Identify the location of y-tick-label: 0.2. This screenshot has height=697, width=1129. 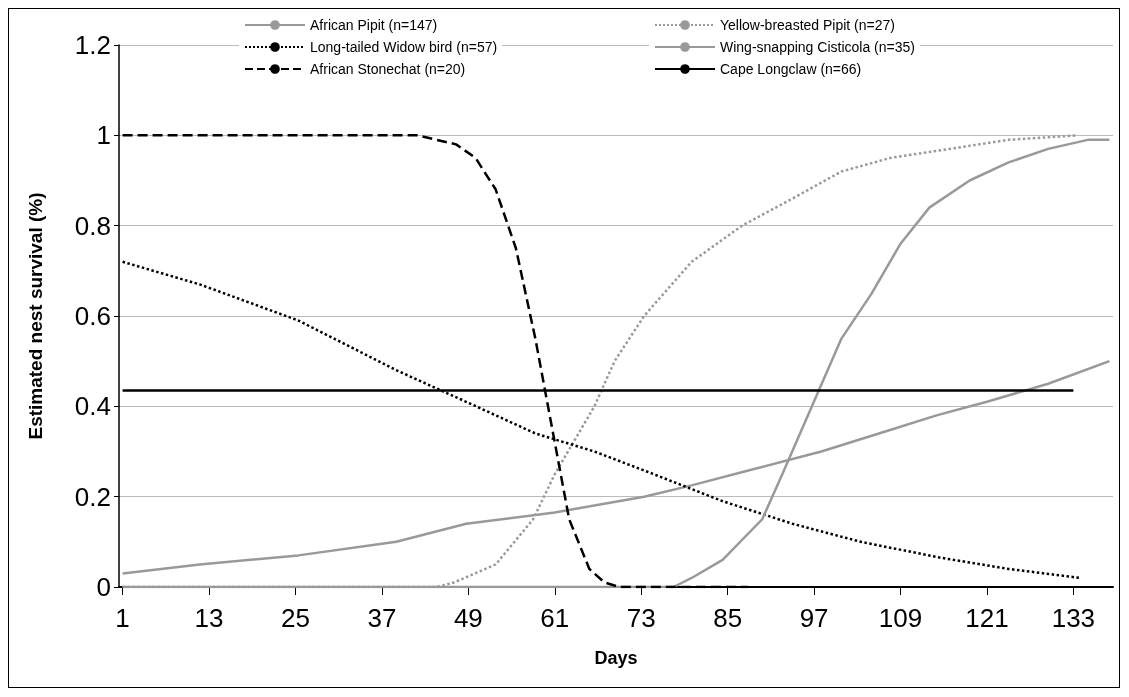
(92, 496).